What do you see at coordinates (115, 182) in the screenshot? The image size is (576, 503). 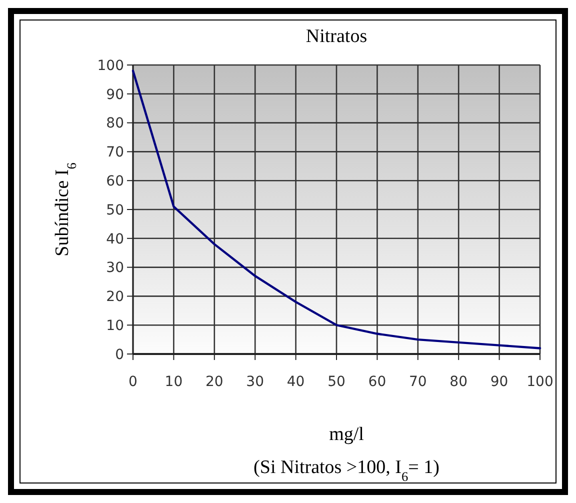 I see `y-tick-label: 60` at bounding box center [115, 182].